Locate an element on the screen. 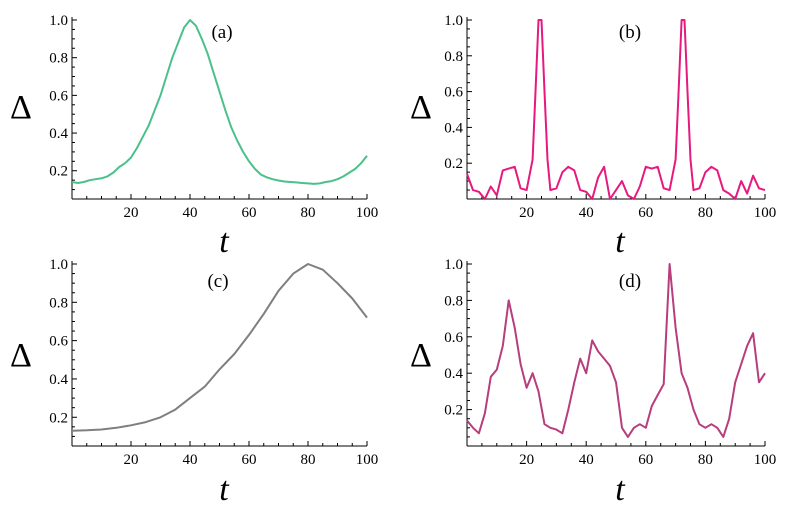 This screenshot has height=514, width=789. y-tick-label-c: 0.2 is located at coordinates (58, 418).